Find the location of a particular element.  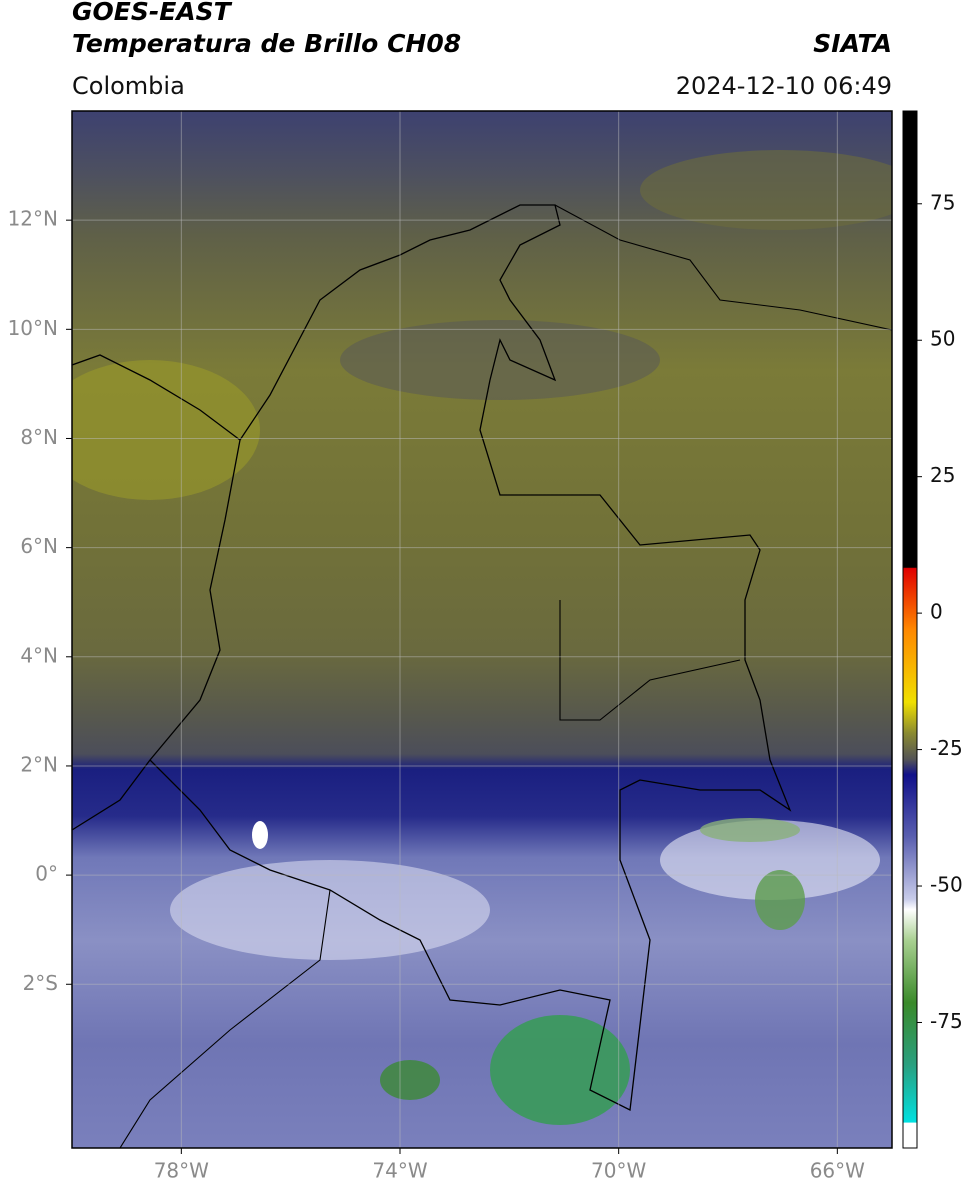

colorbar-tick-label: -75 is located at coordinates (946, 1021).